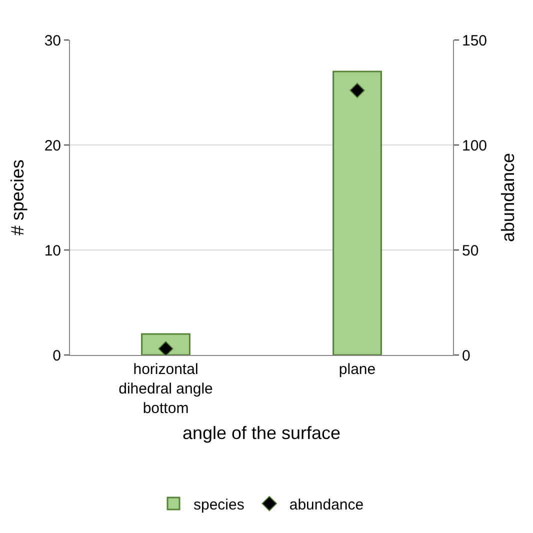 The image size is (533, 533). I want to click on x-tick-label: plane, so click(357, 369).